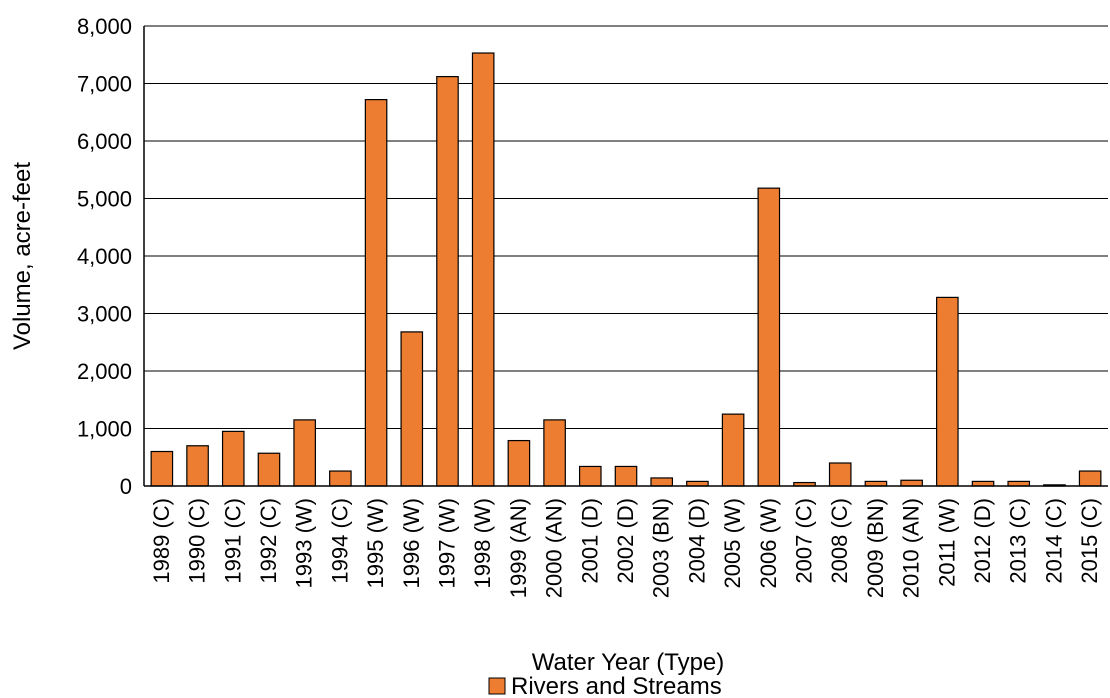  Describe the element at coordinates (982, 541) in the screenshot. I see `x-tick-label: 2012 (D)` at that location.